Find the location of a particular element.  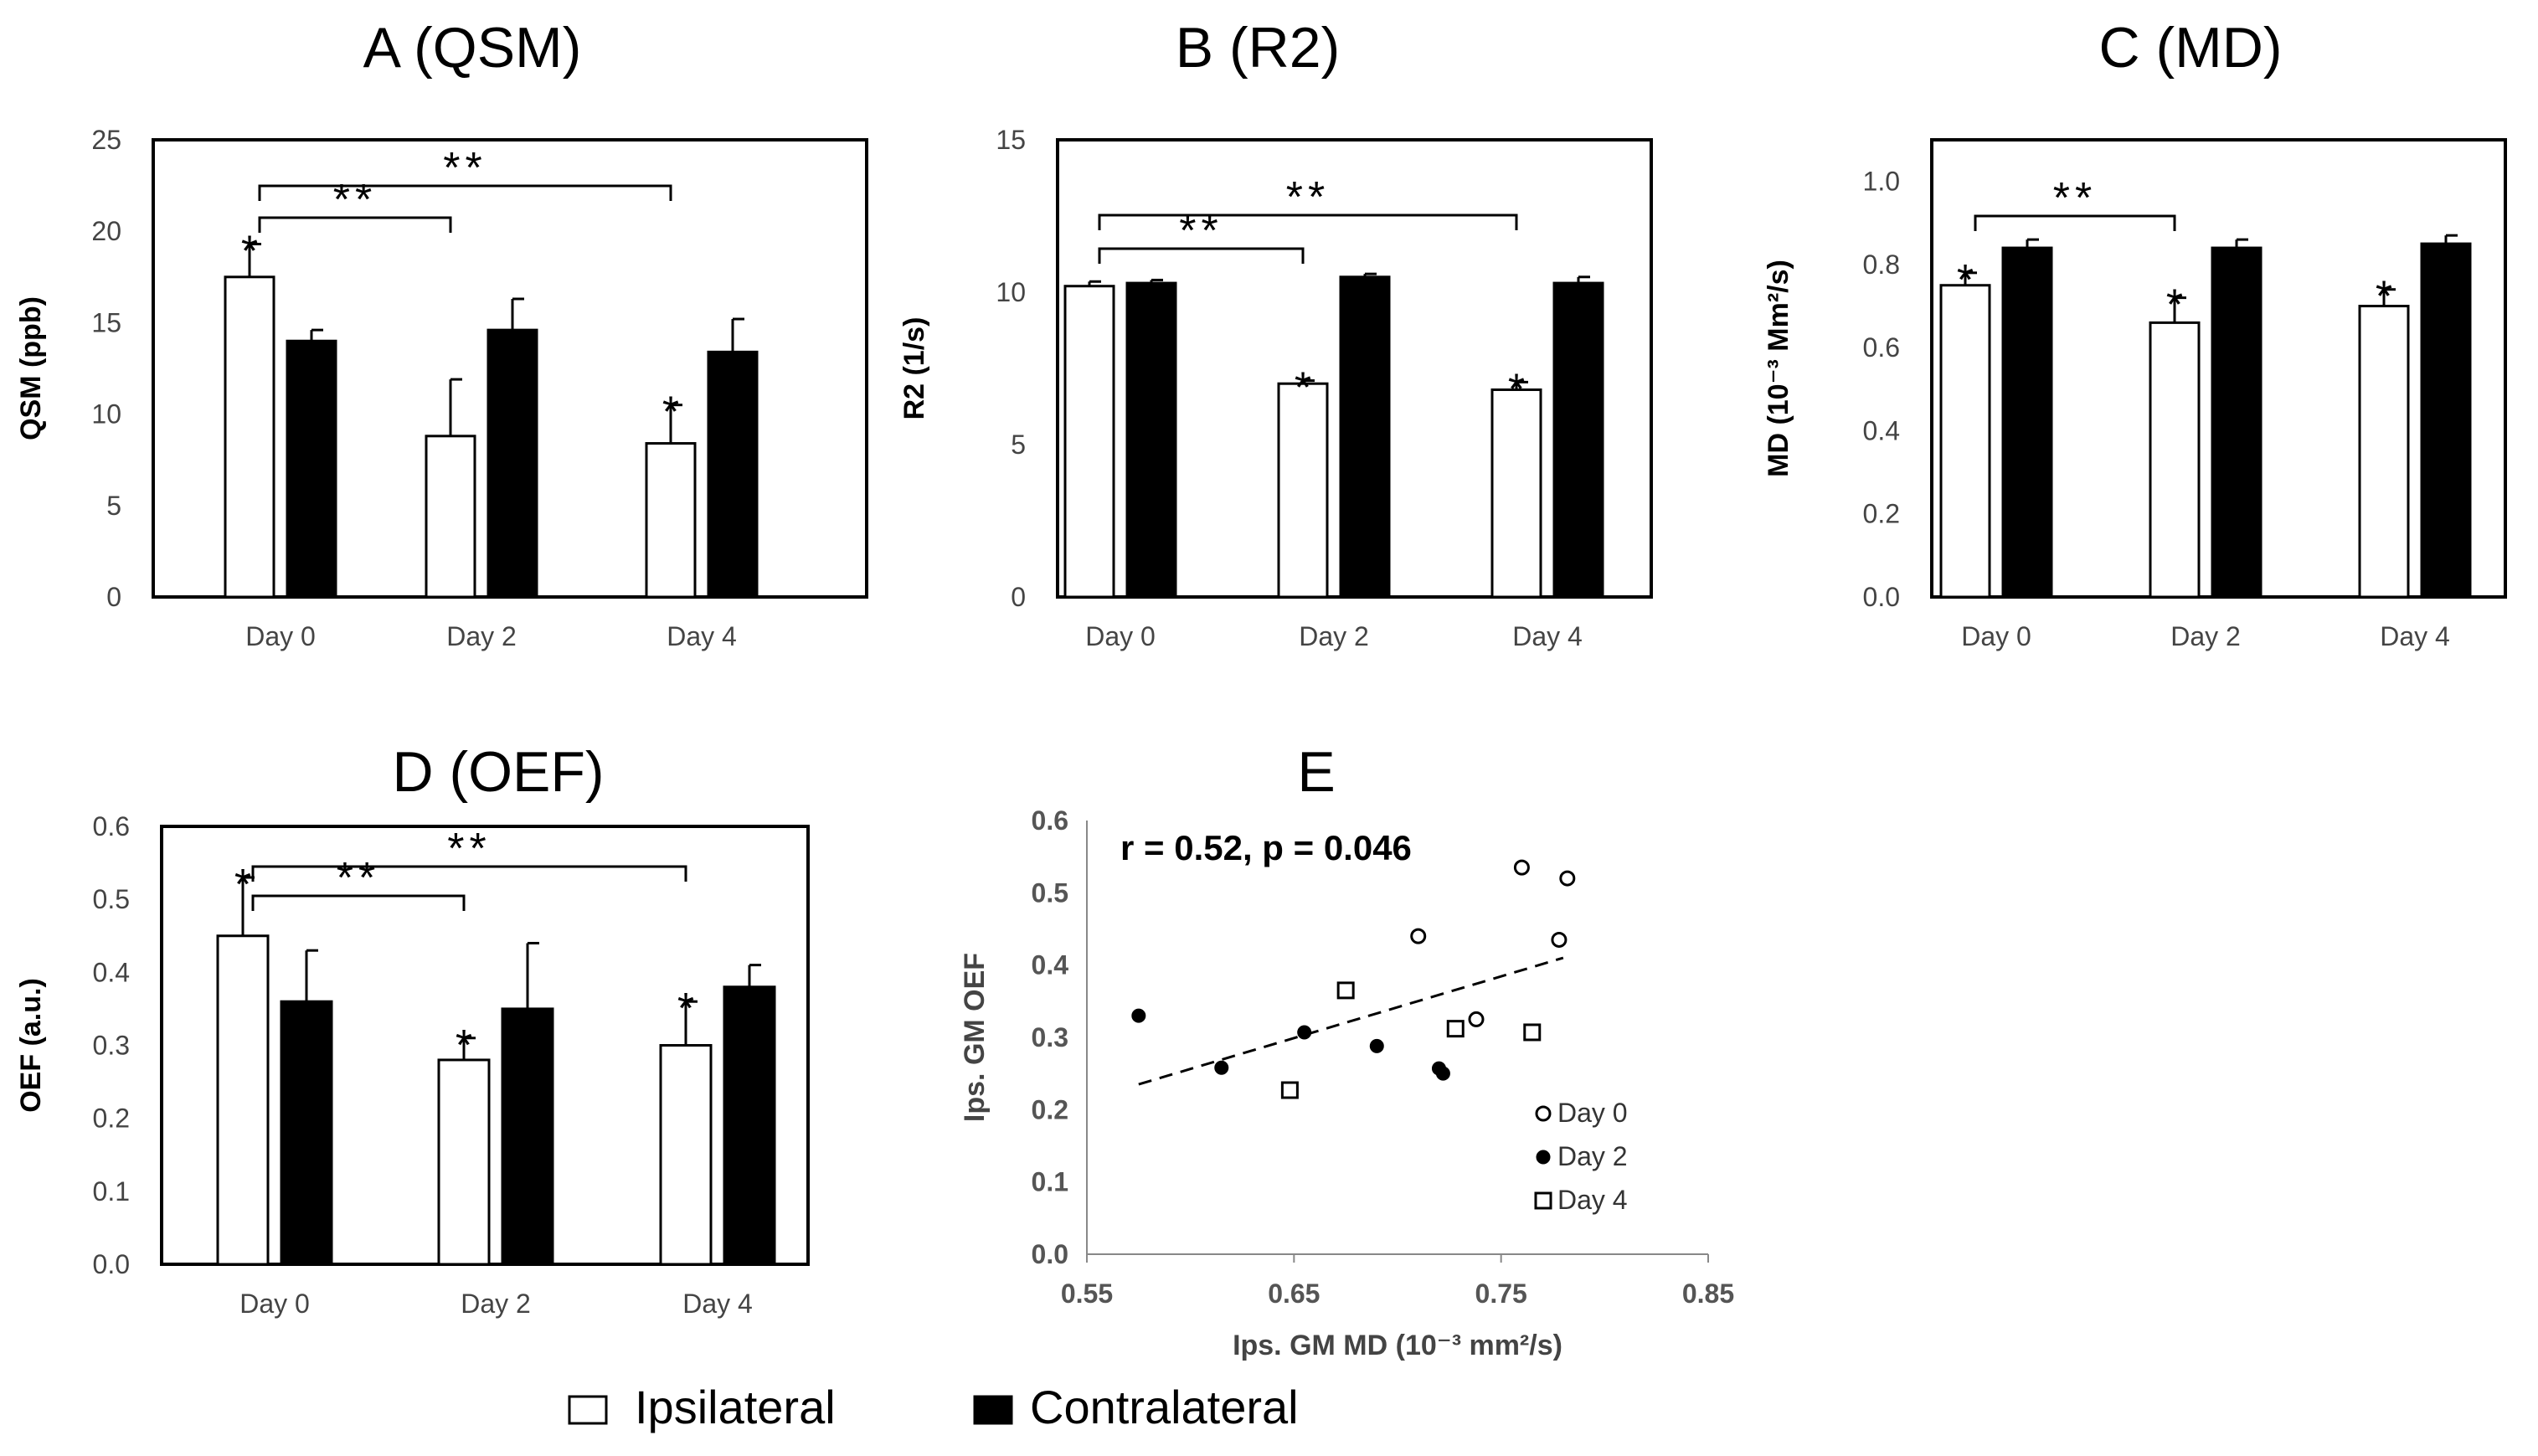

trend-line is located at coordinates (1351, 1021).